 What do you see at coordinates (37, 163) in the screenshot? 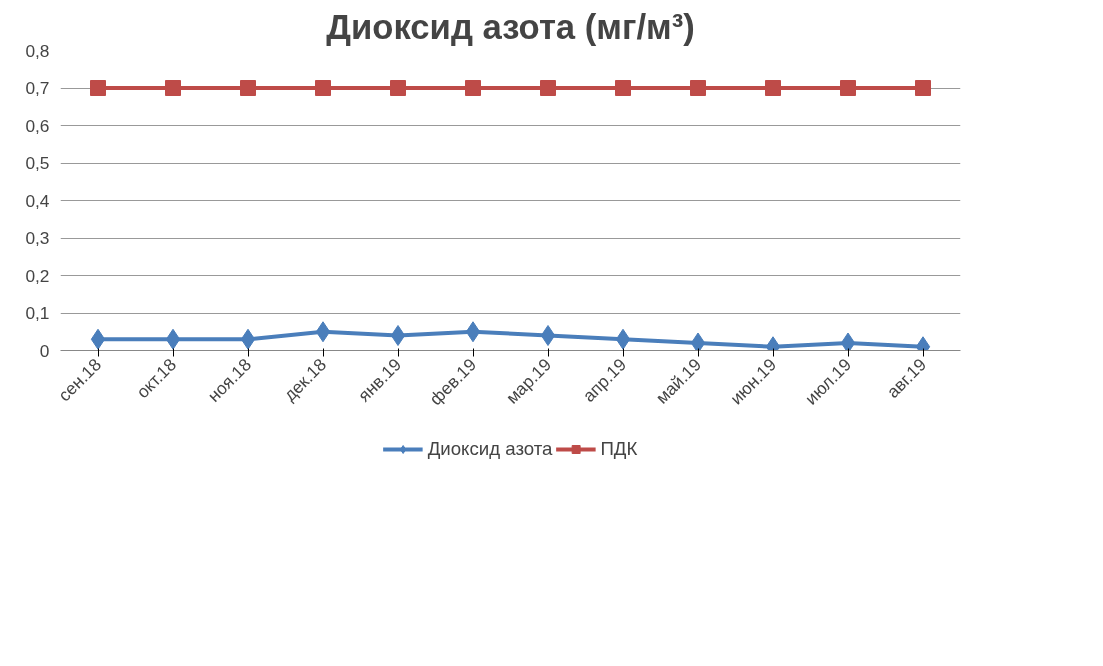
I see `y-tick-label: 0,5` at bounding box center [37, 163].